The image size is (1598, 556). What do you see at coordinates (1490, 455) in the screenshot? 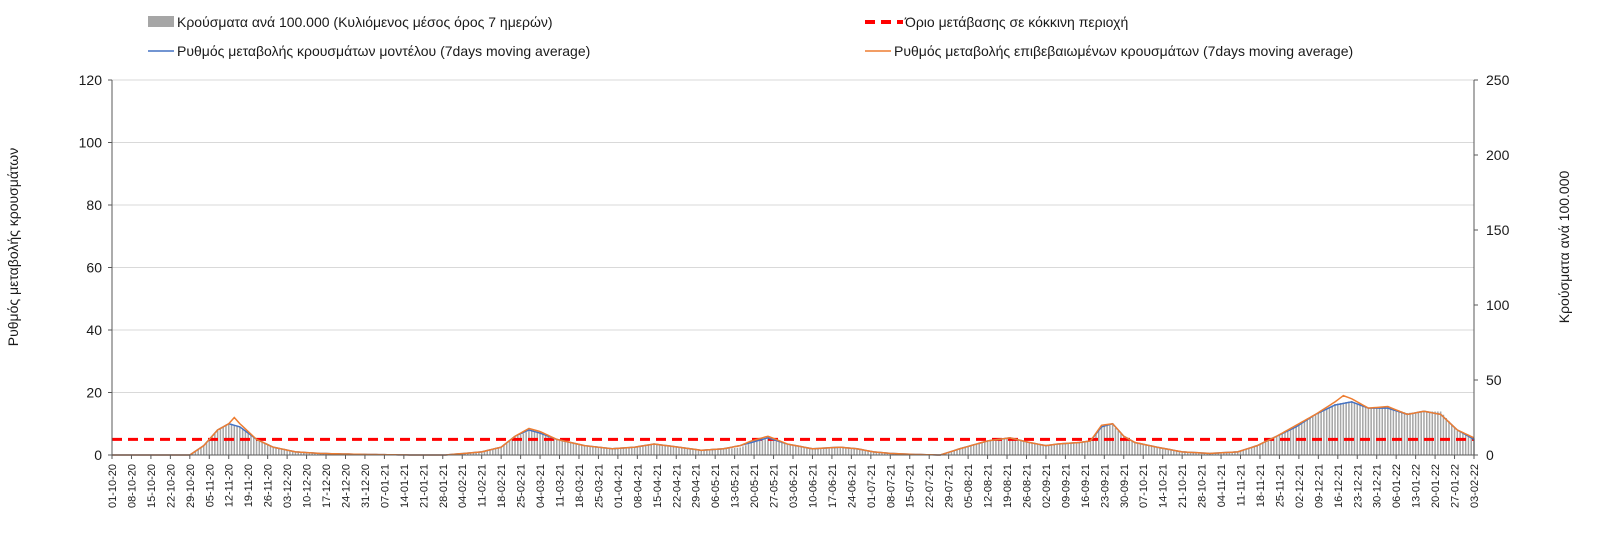
I see `y-right-tick-label: 0` at bounding box center [1490, 455].